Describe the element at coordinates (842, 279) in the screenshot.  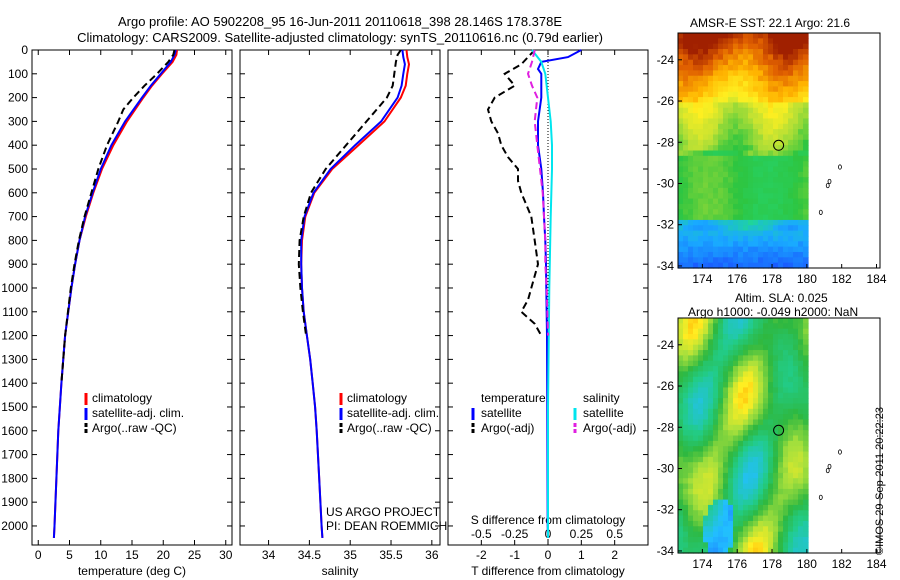
I see `sst-lon-tick-label: 182` at that location.